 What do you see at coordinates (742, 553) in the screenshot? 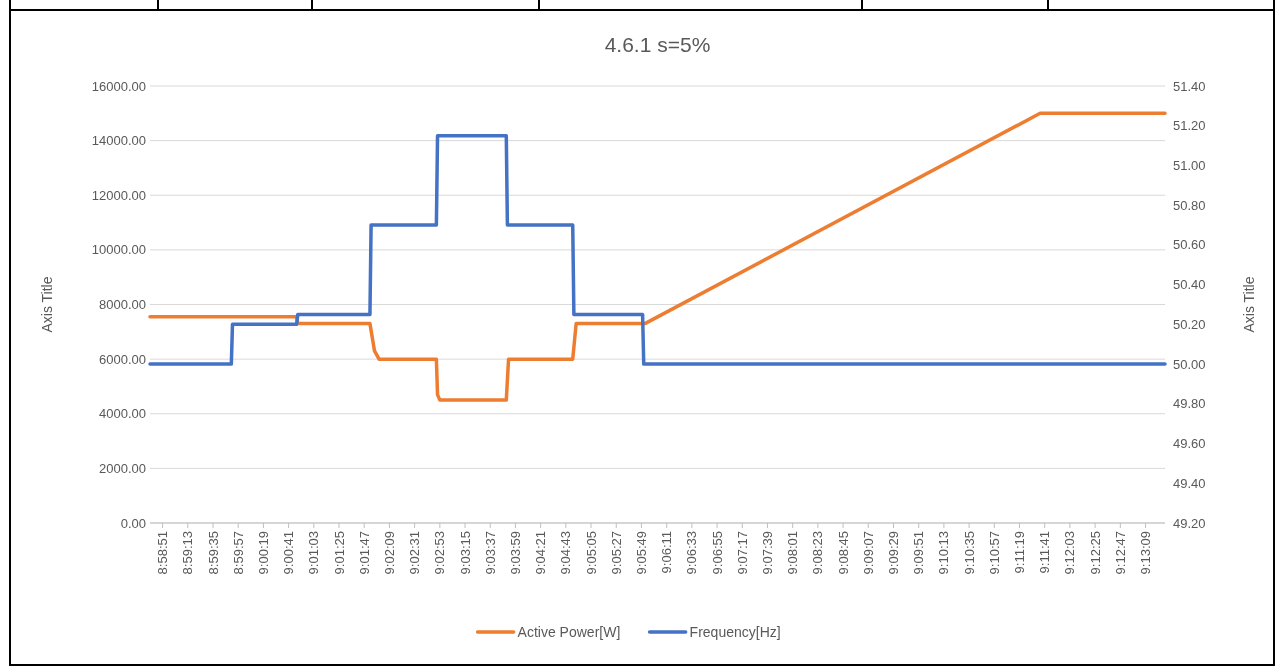
I see `x-tick-label: 9:07:17` at bounding box center [742, 553].